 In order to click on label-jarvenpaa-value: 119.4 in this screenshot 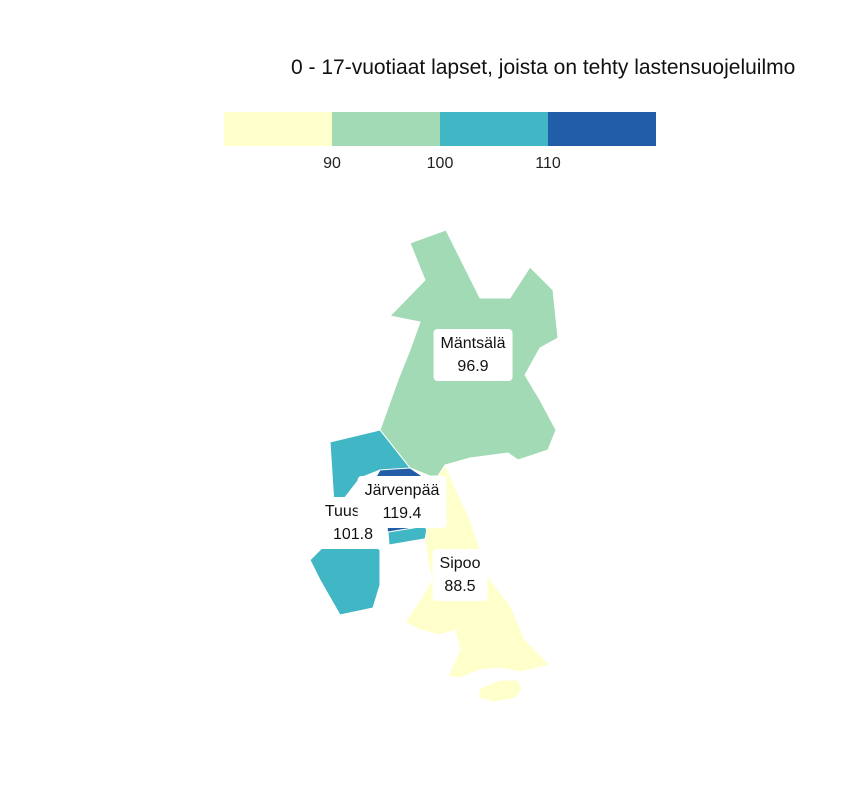, I will do `click(402, 513)`.